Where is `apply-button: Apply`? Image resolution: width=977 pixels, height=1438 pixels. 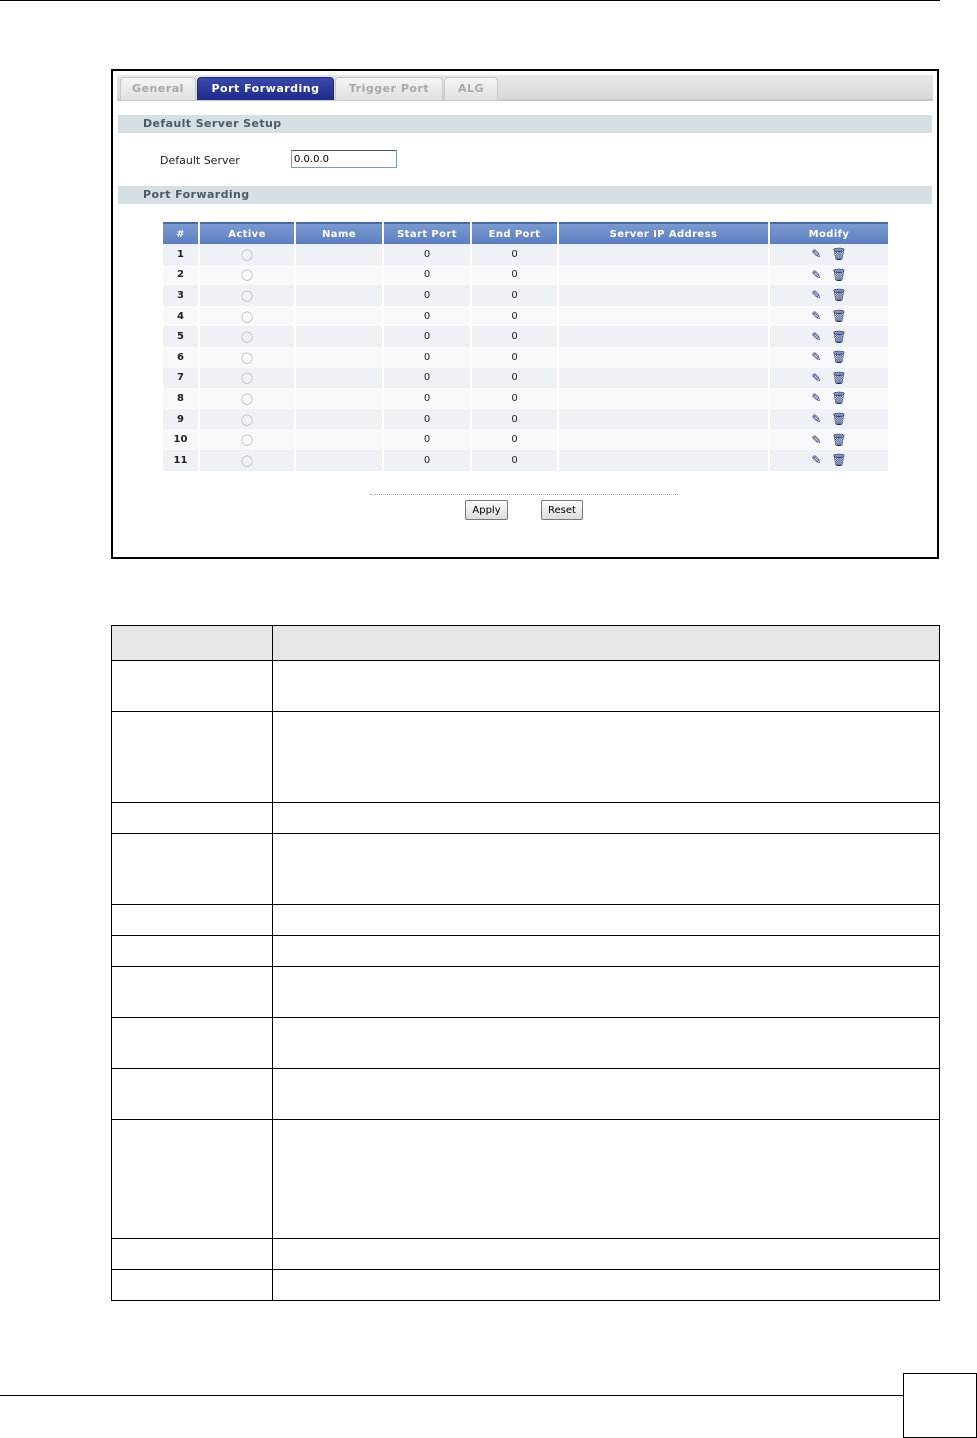
apply-button: Apply is located at coordinates (486, 510).